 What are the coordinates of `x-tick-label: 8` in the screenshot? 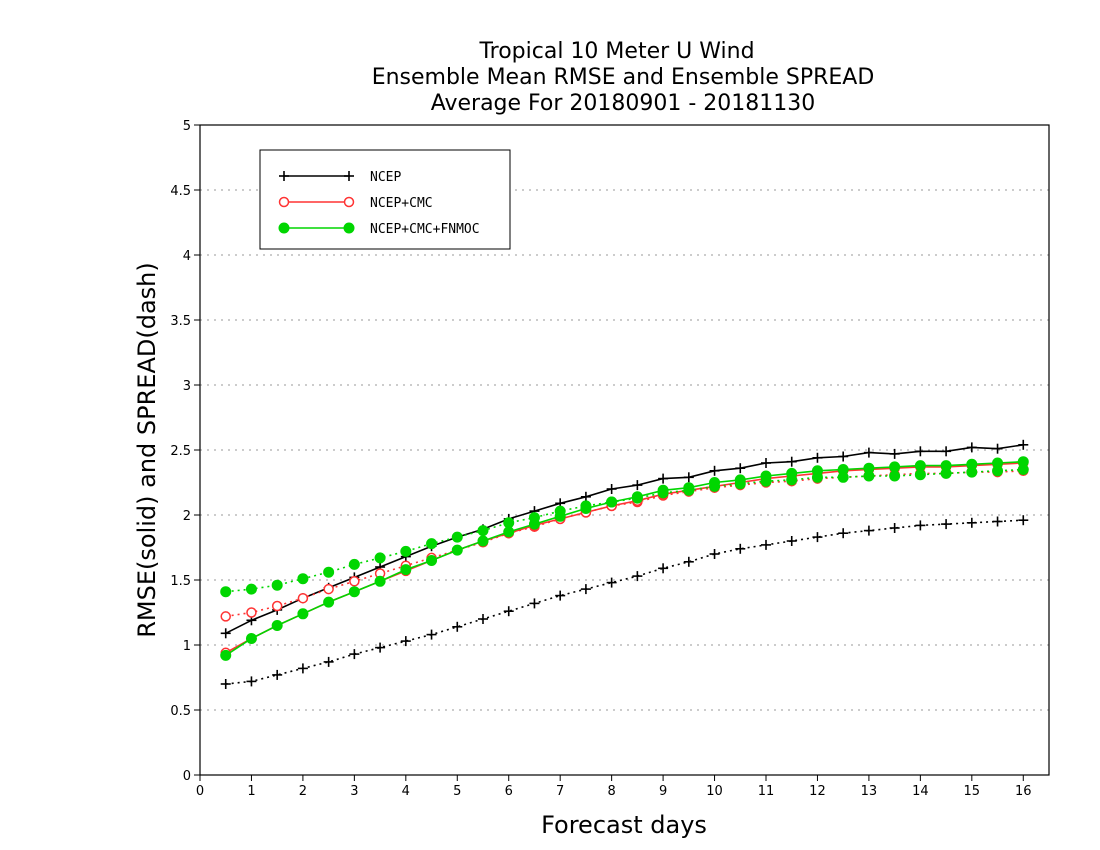 It's located at (611, 791).